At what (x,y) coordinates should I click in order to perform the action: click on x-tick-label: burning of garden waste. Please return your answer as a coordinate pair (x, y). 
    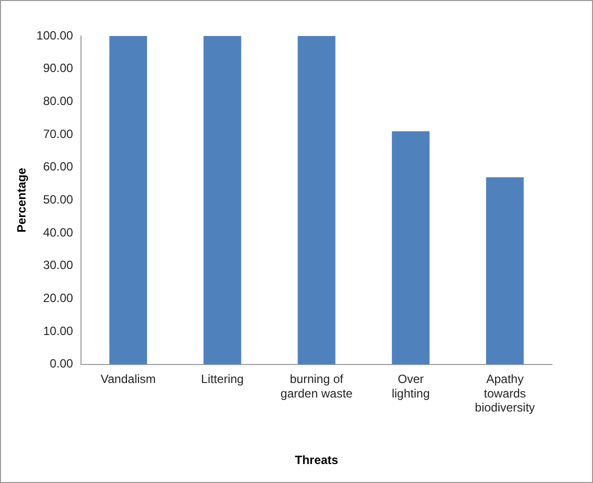
    Looking at the image, I should click on (316, 386).